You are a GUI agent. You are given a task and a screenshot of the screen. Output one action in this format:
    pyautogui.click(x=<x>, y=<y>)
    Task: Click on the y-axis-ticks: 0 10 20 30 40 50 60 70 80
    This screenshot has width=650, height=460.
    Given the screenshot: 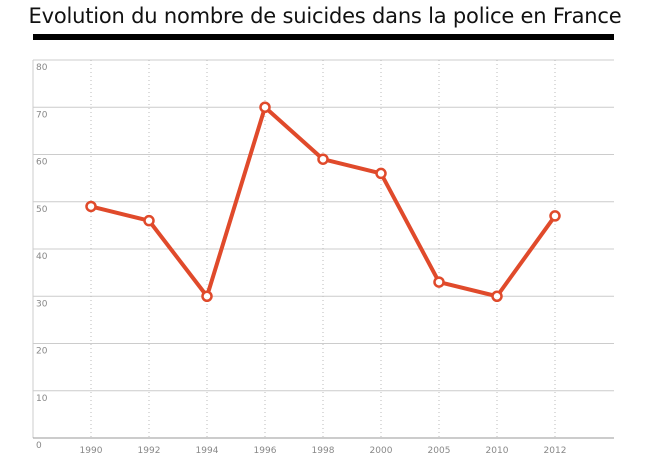 What is the action you would take?
    pyautogui.click(x=42, y=257)
    